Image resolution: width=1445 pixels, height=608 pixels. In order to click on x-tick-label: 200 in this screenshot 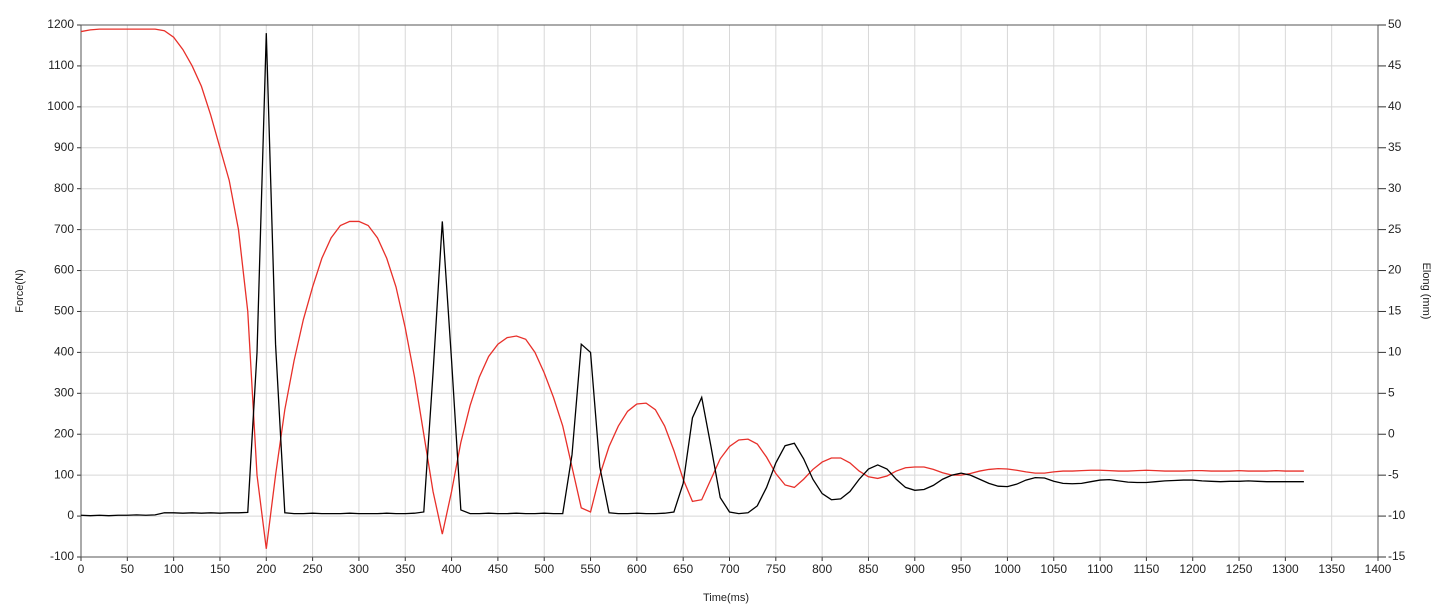, I will do `click(266, 569)`.